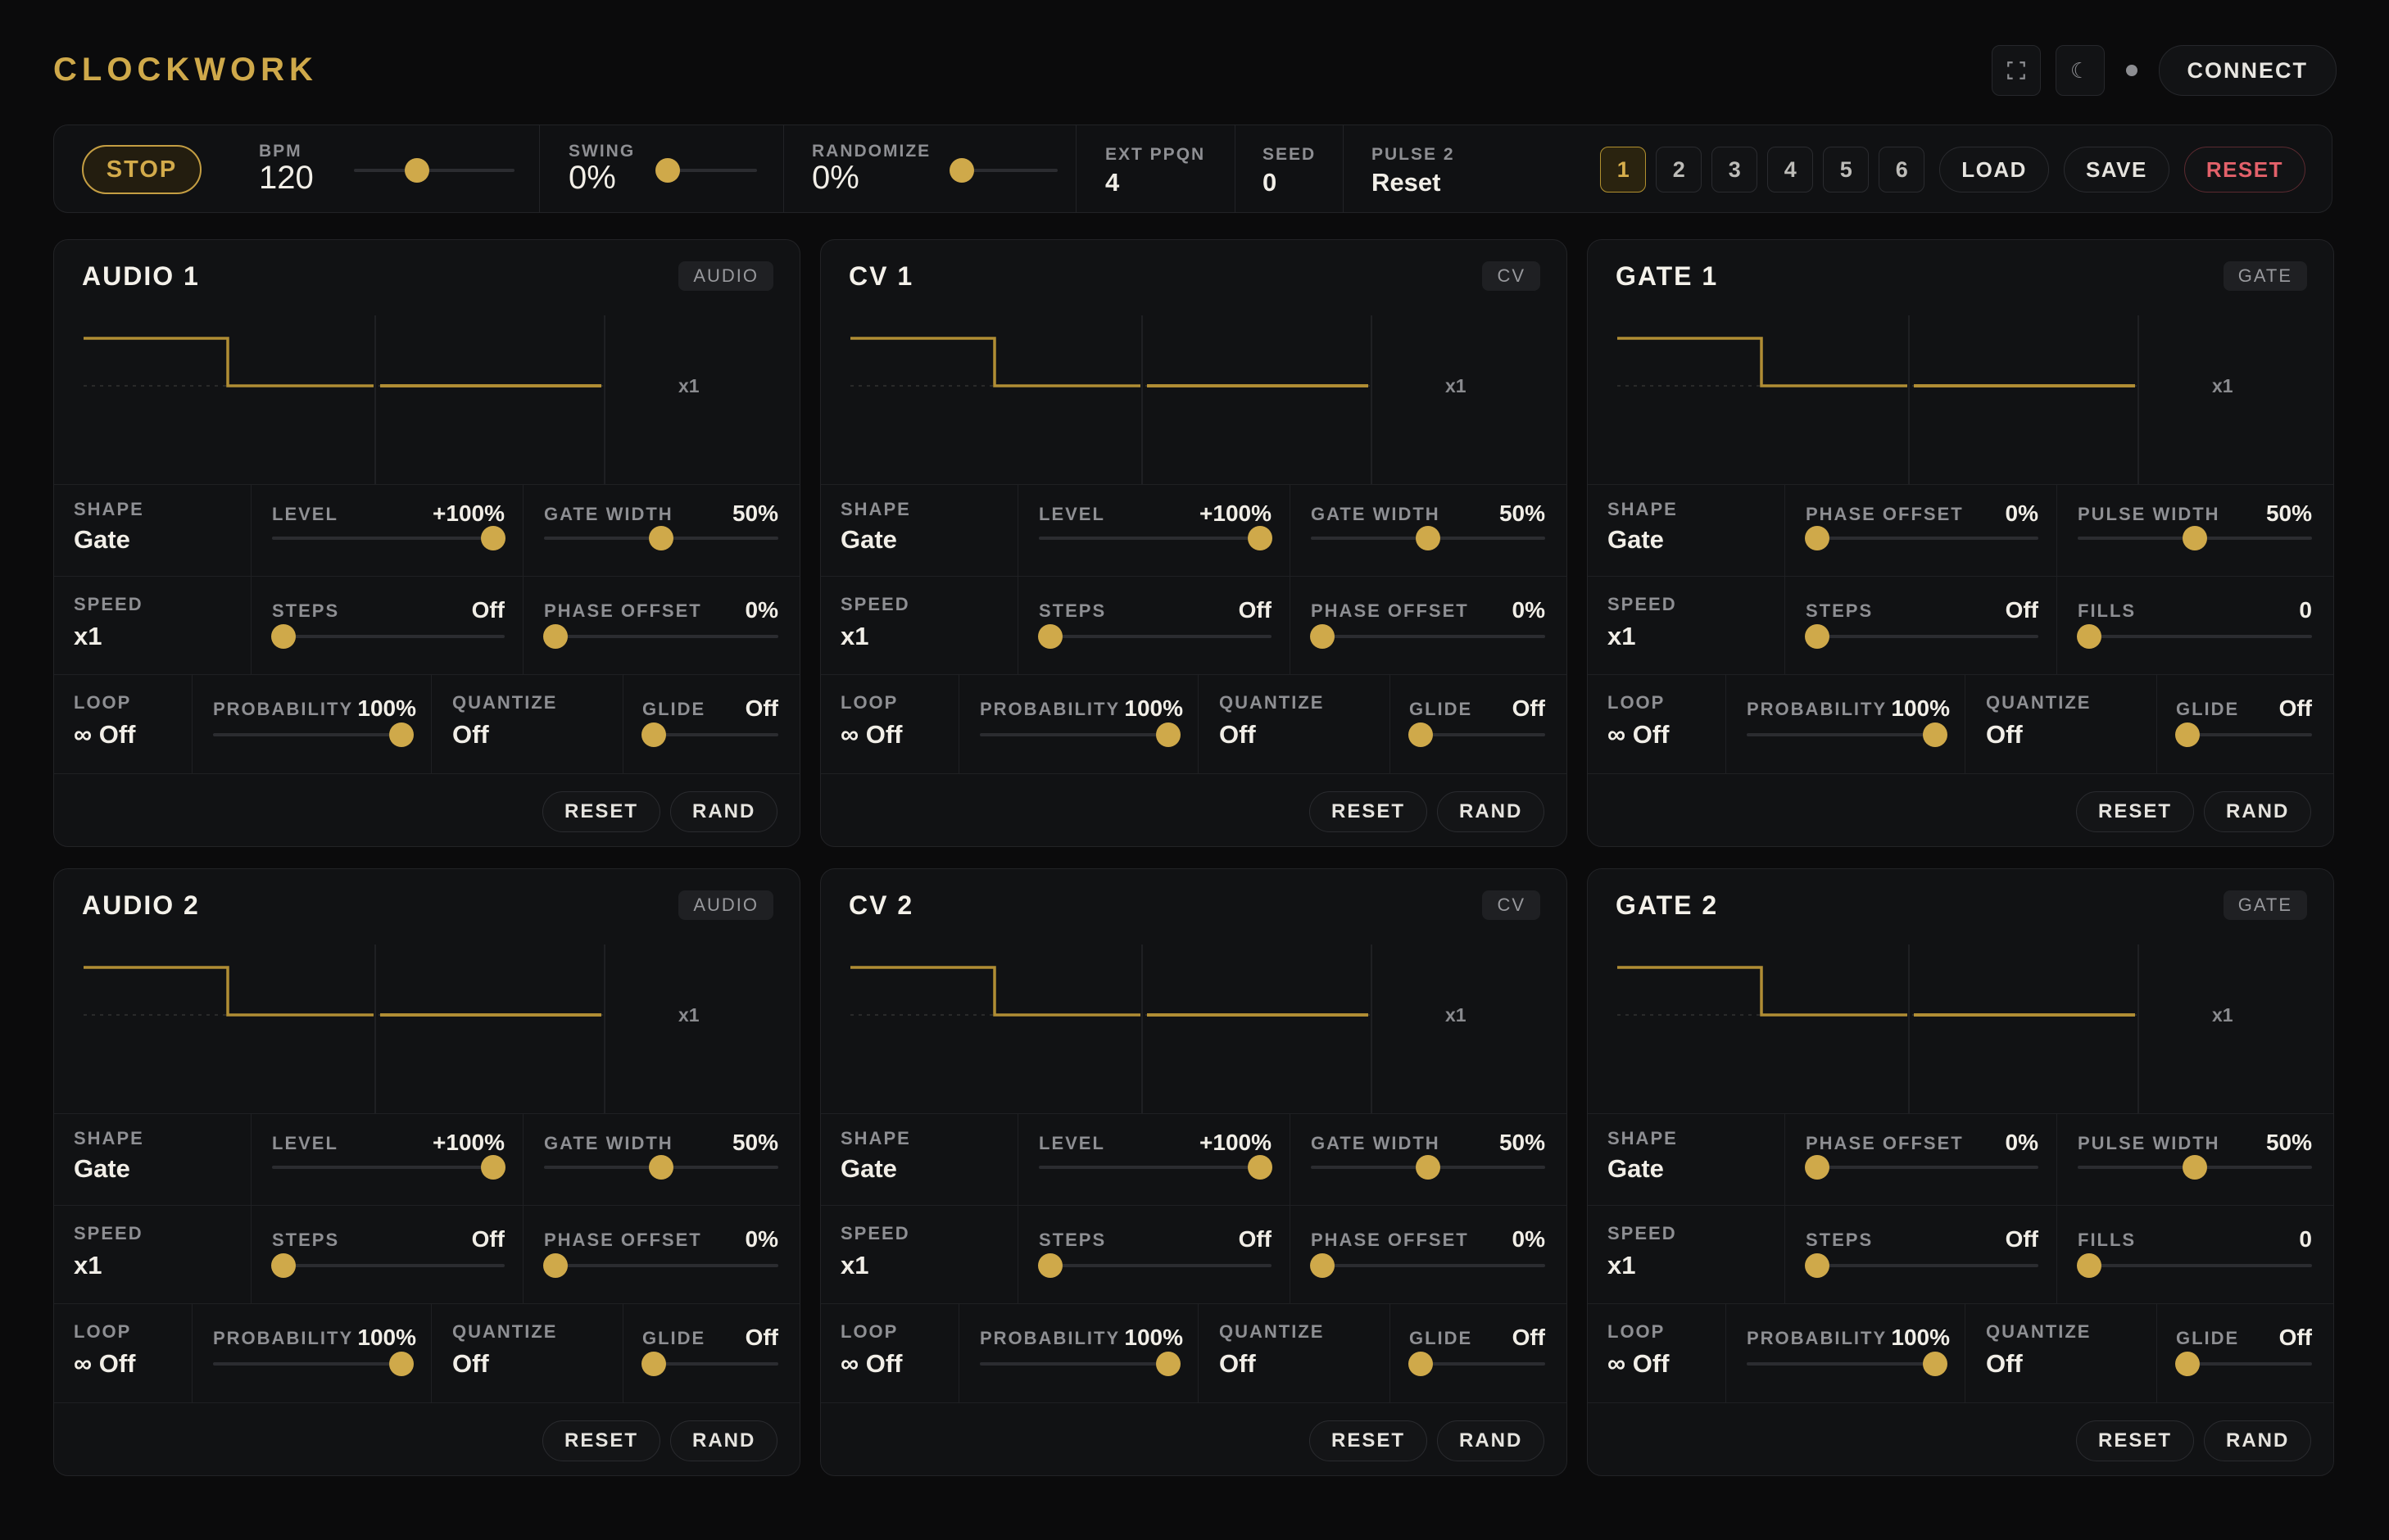 The width and height of the screenshot is (2389, 1540). Describe the element at coordinates (2244, 169) in the screenshot. I see `reset-all-button: RESET` at that location.